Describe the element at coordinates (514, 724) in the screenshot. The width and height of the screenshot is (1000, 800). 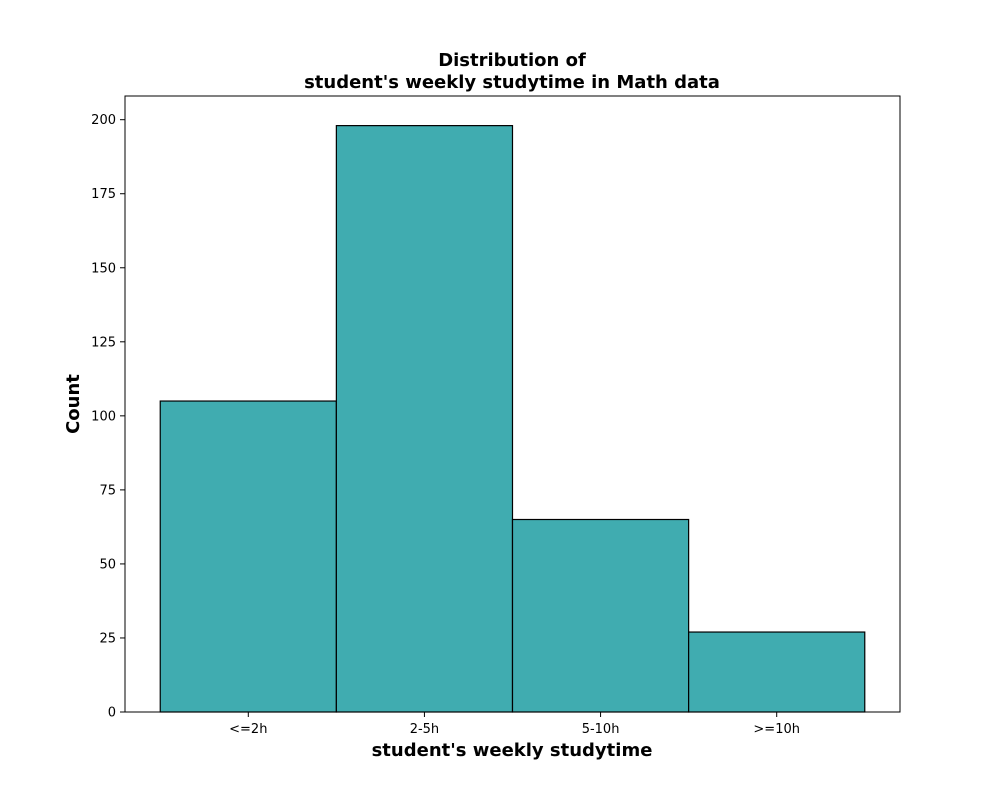
I see `x-axis-ticks: <=2h 2-5h 5-10h >=10h` at that location.